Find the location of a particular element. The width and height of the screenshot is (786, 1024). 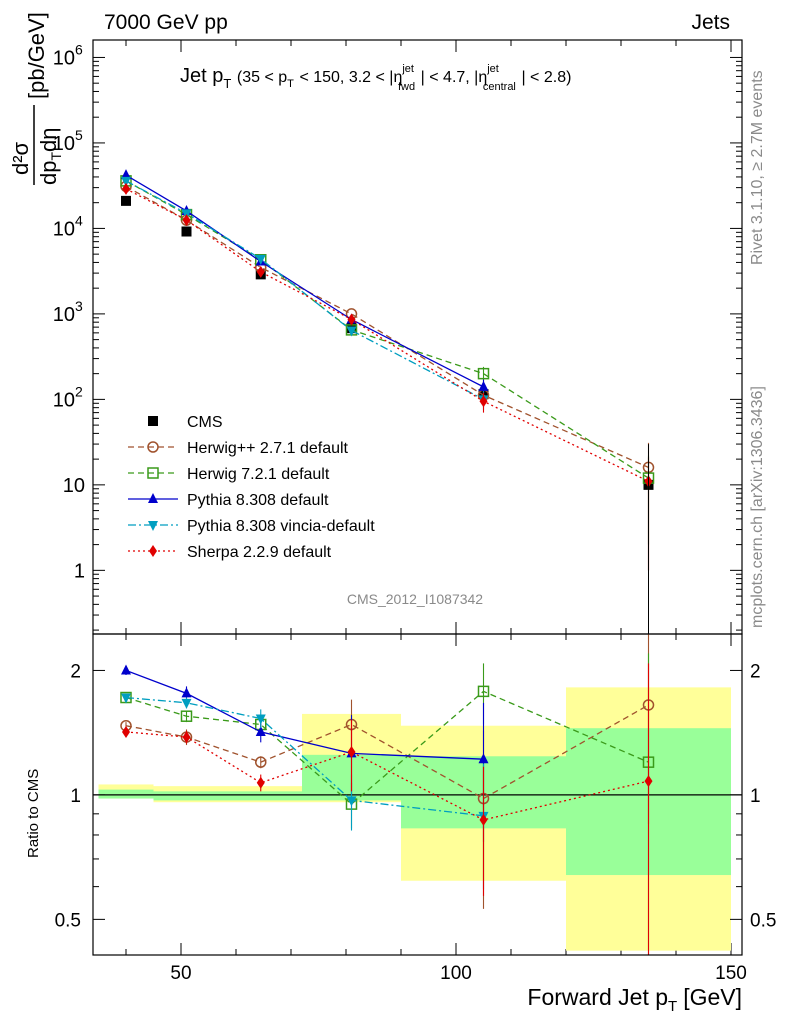

legend-entry-herwig7: Herwig 7.2.1 default is located at coordinates (229, 474).